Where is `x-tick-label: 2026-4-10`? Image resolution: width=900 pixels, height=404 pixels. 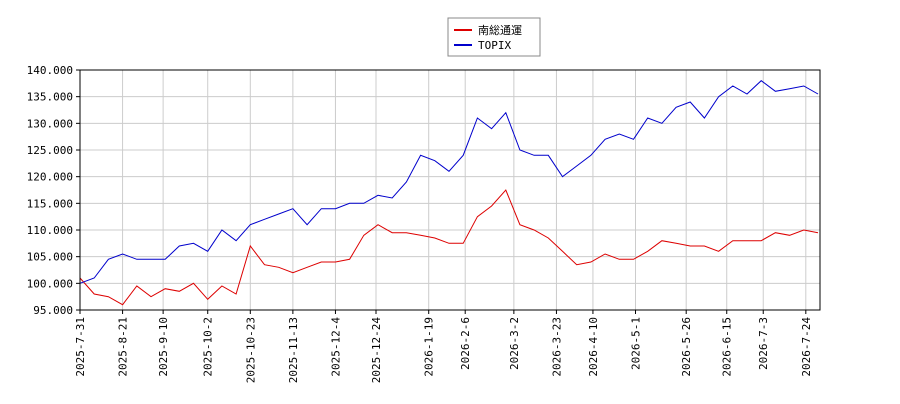 x-tick-label: 2026-4-10 is located at coordinates (593, 347).